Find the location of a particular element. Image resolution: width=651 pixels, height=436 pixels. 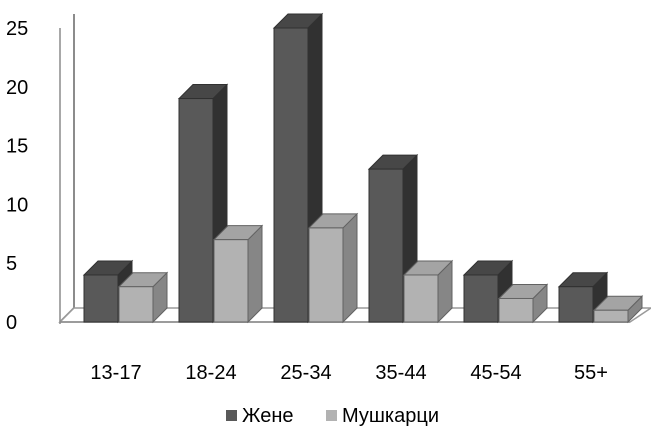

x-axis-category-labels: 13-17 18-24 25-34 35-44 45-54 55+ is located at coordinates (349, 373).